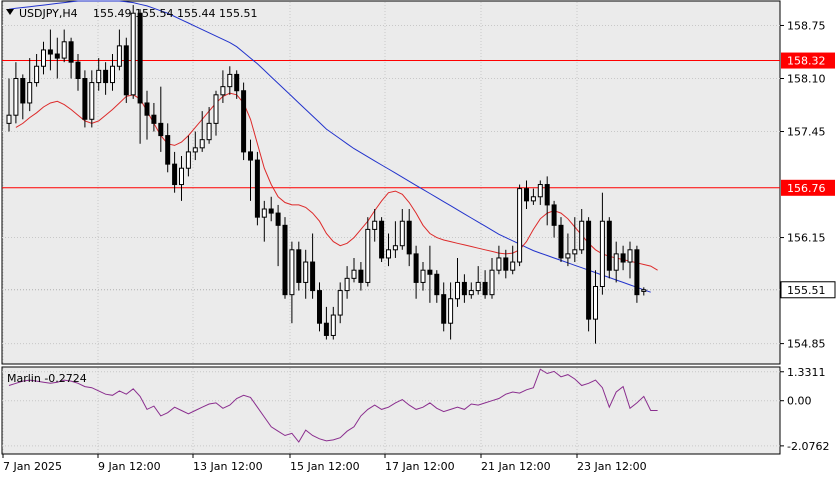 Image resolution: width=838 pixels, height=477 pixels. I want to click on indicator-tick-label: 1.3311, so click(806, 372).